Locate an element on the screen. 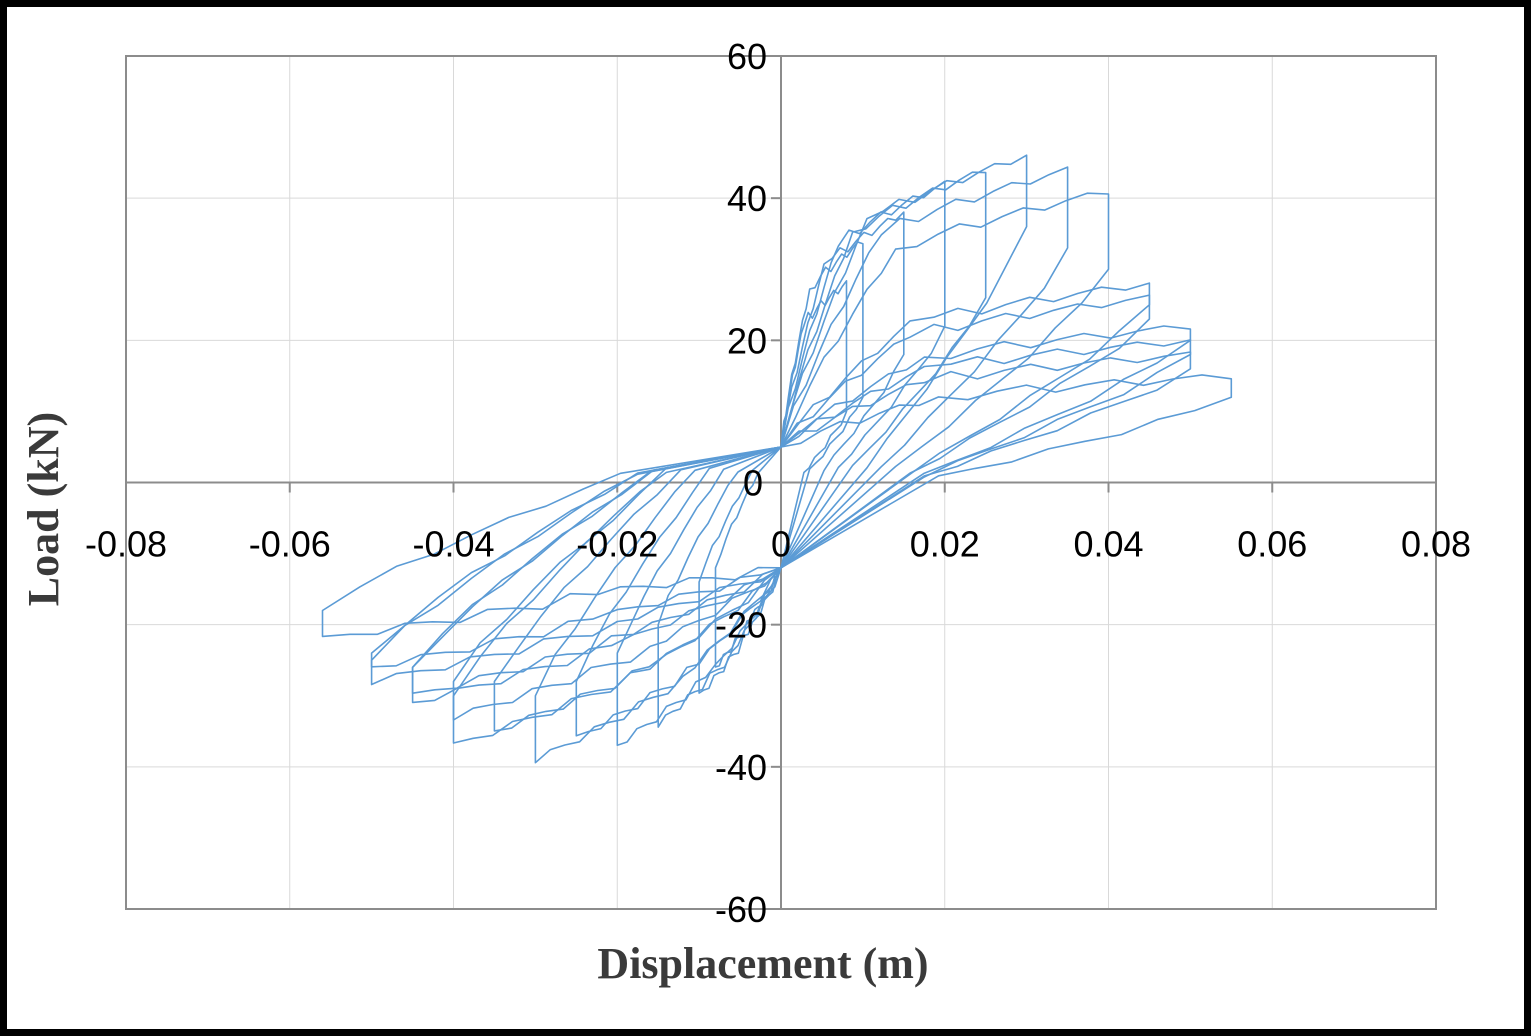 The image size is (1531, 1036). x-tick-label: 0.06 is located at coordinates (1272, 544).